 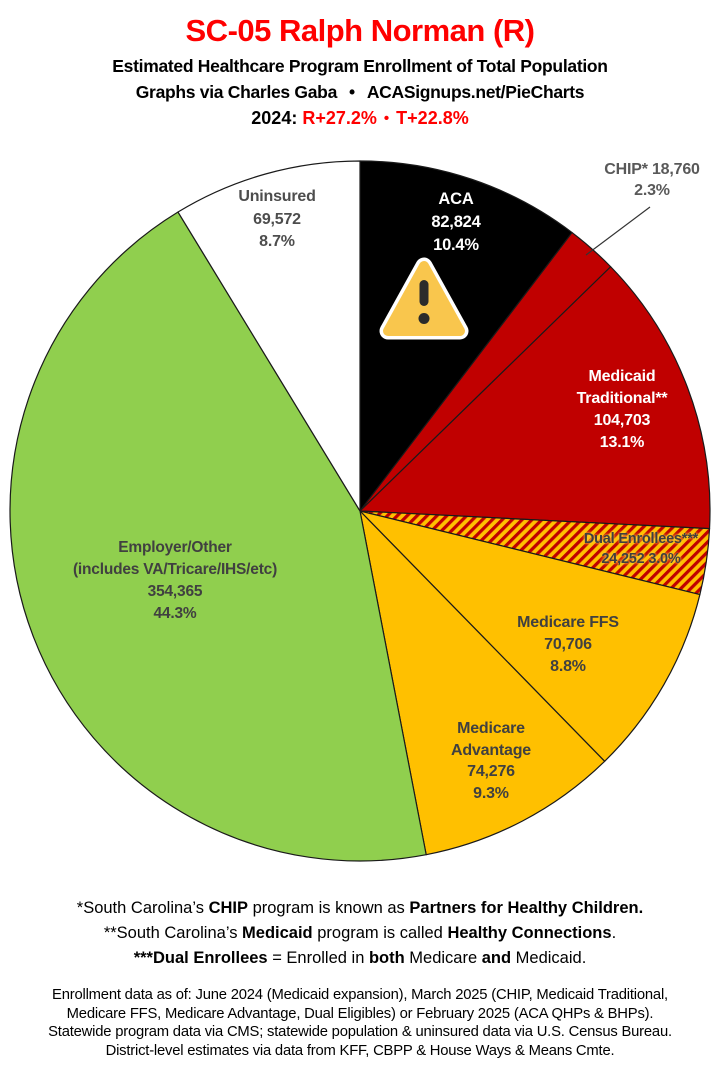 What do you see at coordinates (491, 750) in the screenshot?
I see `slice-label-line: Advantage` at bounding box center [491, 750].